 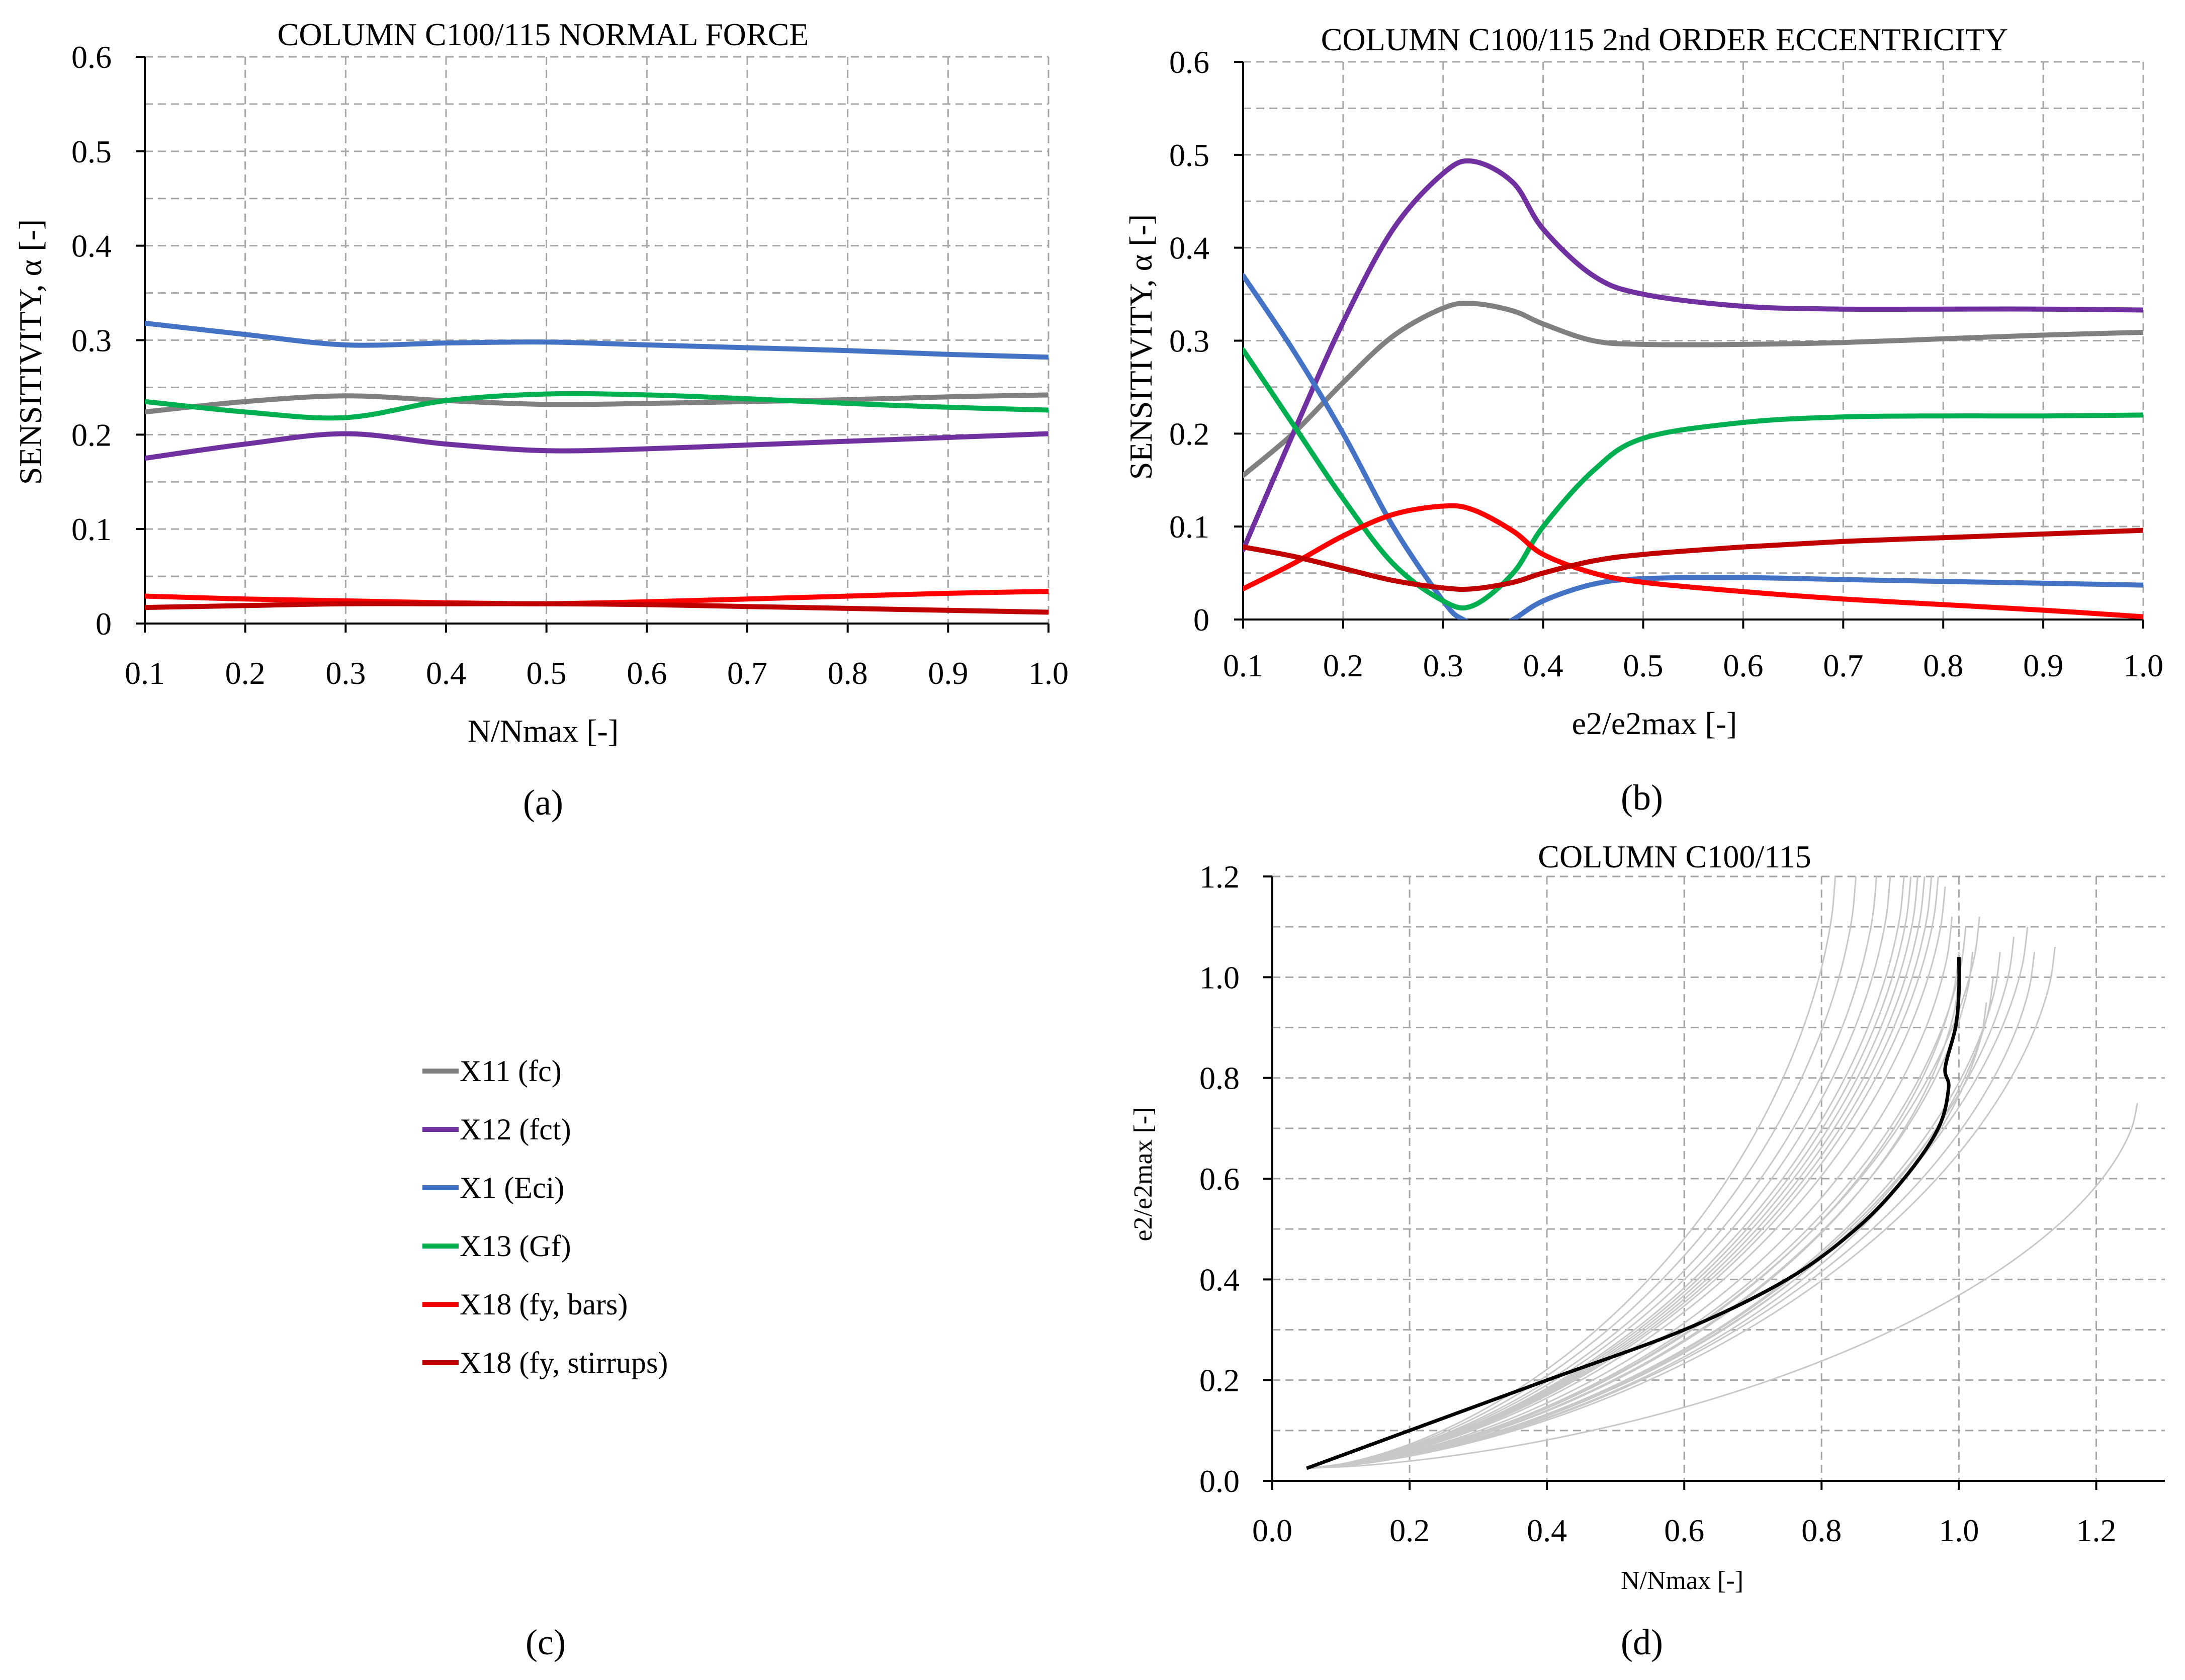 I want to click on panel-label-d: (d), so click(x=1642, y=1642).